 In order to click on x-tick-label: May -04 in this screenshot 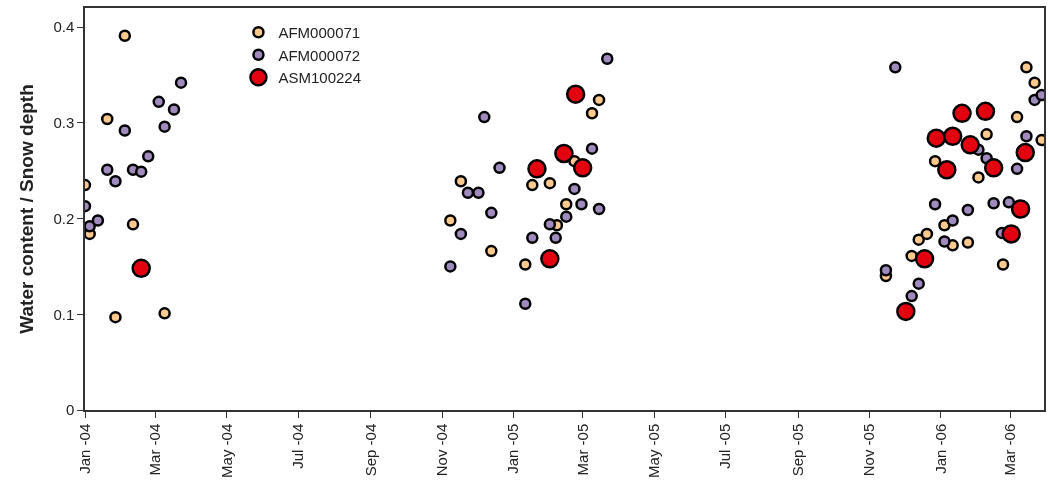, I will do `click(226, 450)`.